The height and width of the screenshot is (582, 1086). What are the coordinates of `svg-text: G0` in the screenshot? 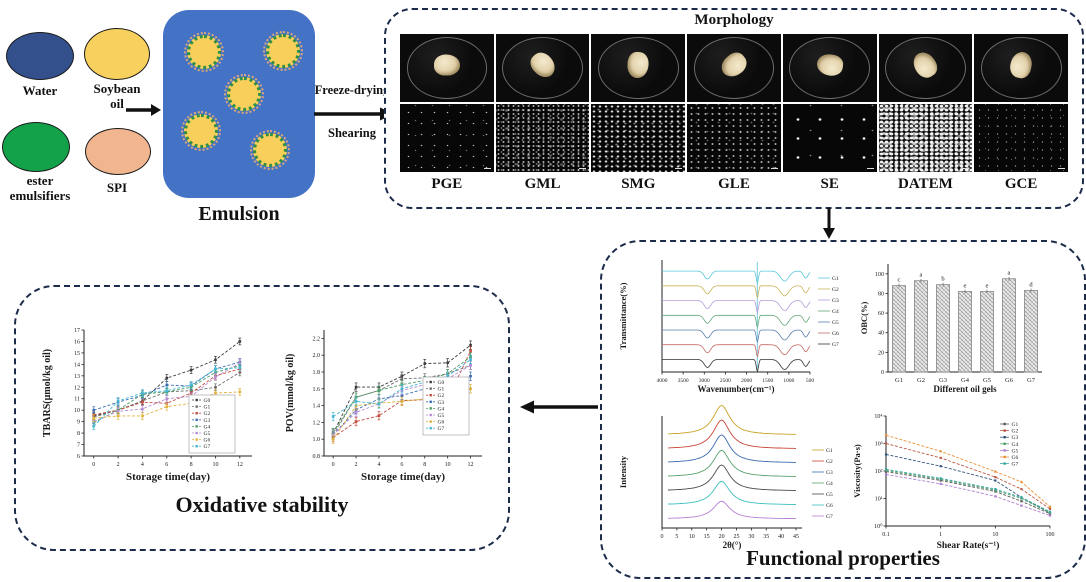 It's located at (441, 383).